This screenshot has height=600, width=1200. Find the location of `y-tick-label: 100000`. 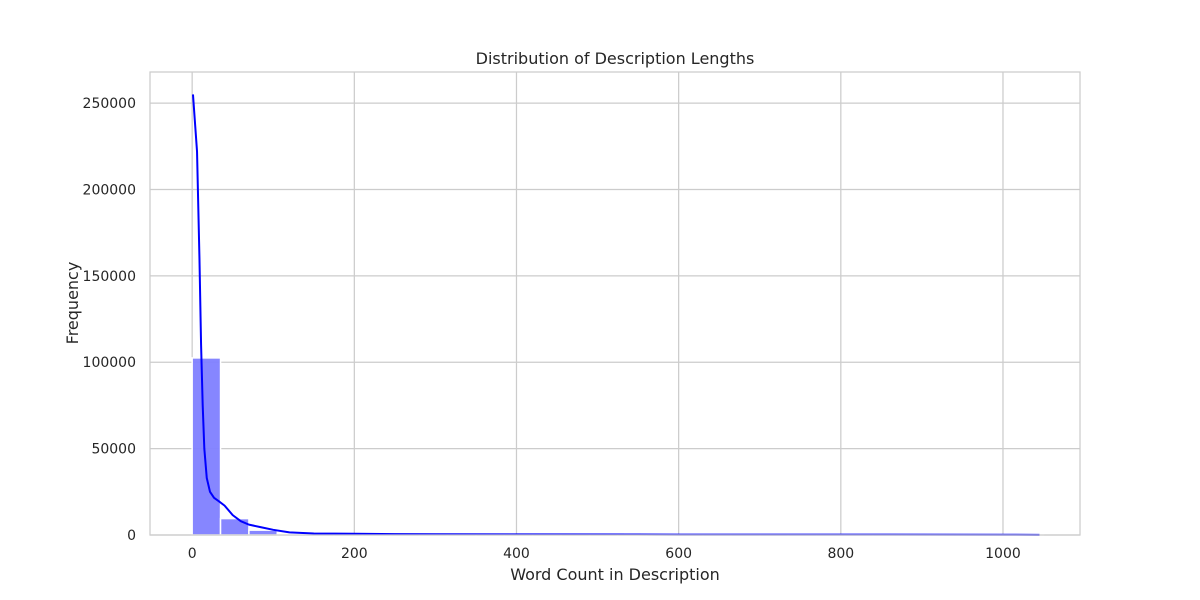

y-tick-label: 100000 is located at coordinates (109, 363).